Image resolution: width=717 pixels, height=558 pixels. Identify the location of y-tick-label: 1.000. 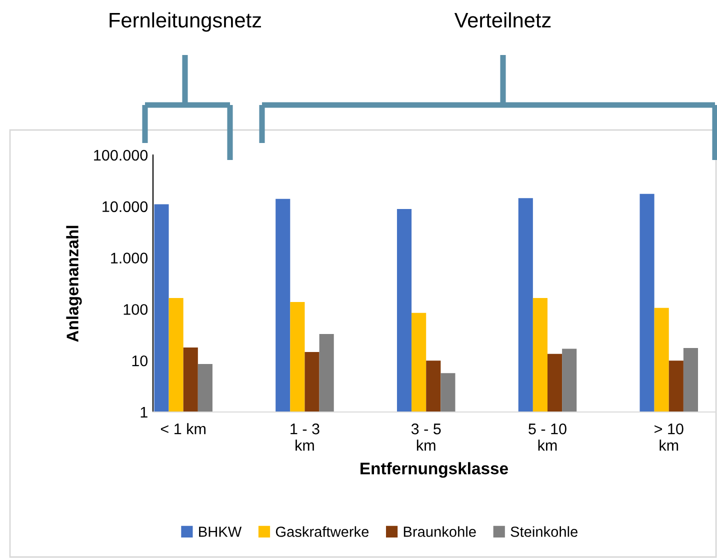
(129, 258).